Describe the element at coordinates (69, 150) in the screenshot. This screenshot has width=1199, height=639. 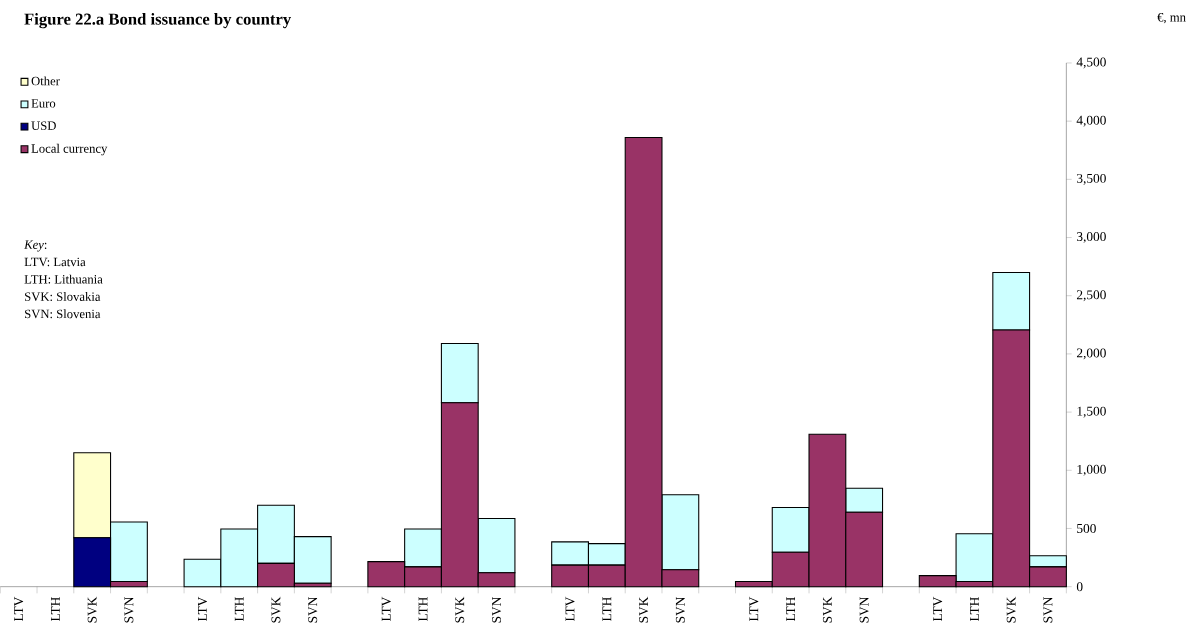
I see `legend-label: Local currency` at that location.